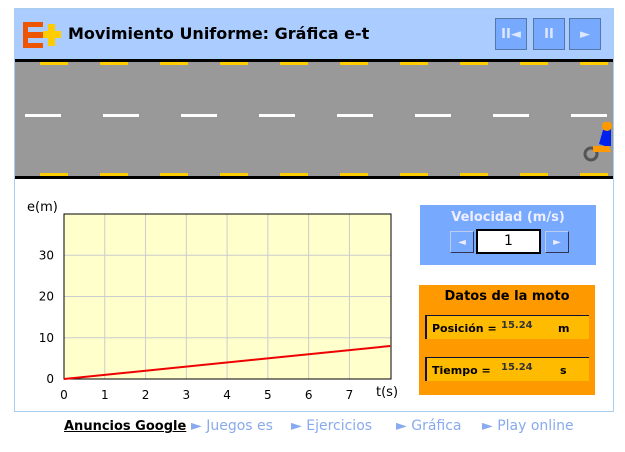 The width and height of the screenshot is (625, 452). Describe the element at coordinates (309, 395) in the screenshot. I see `x-tick-label: 6` at that location.